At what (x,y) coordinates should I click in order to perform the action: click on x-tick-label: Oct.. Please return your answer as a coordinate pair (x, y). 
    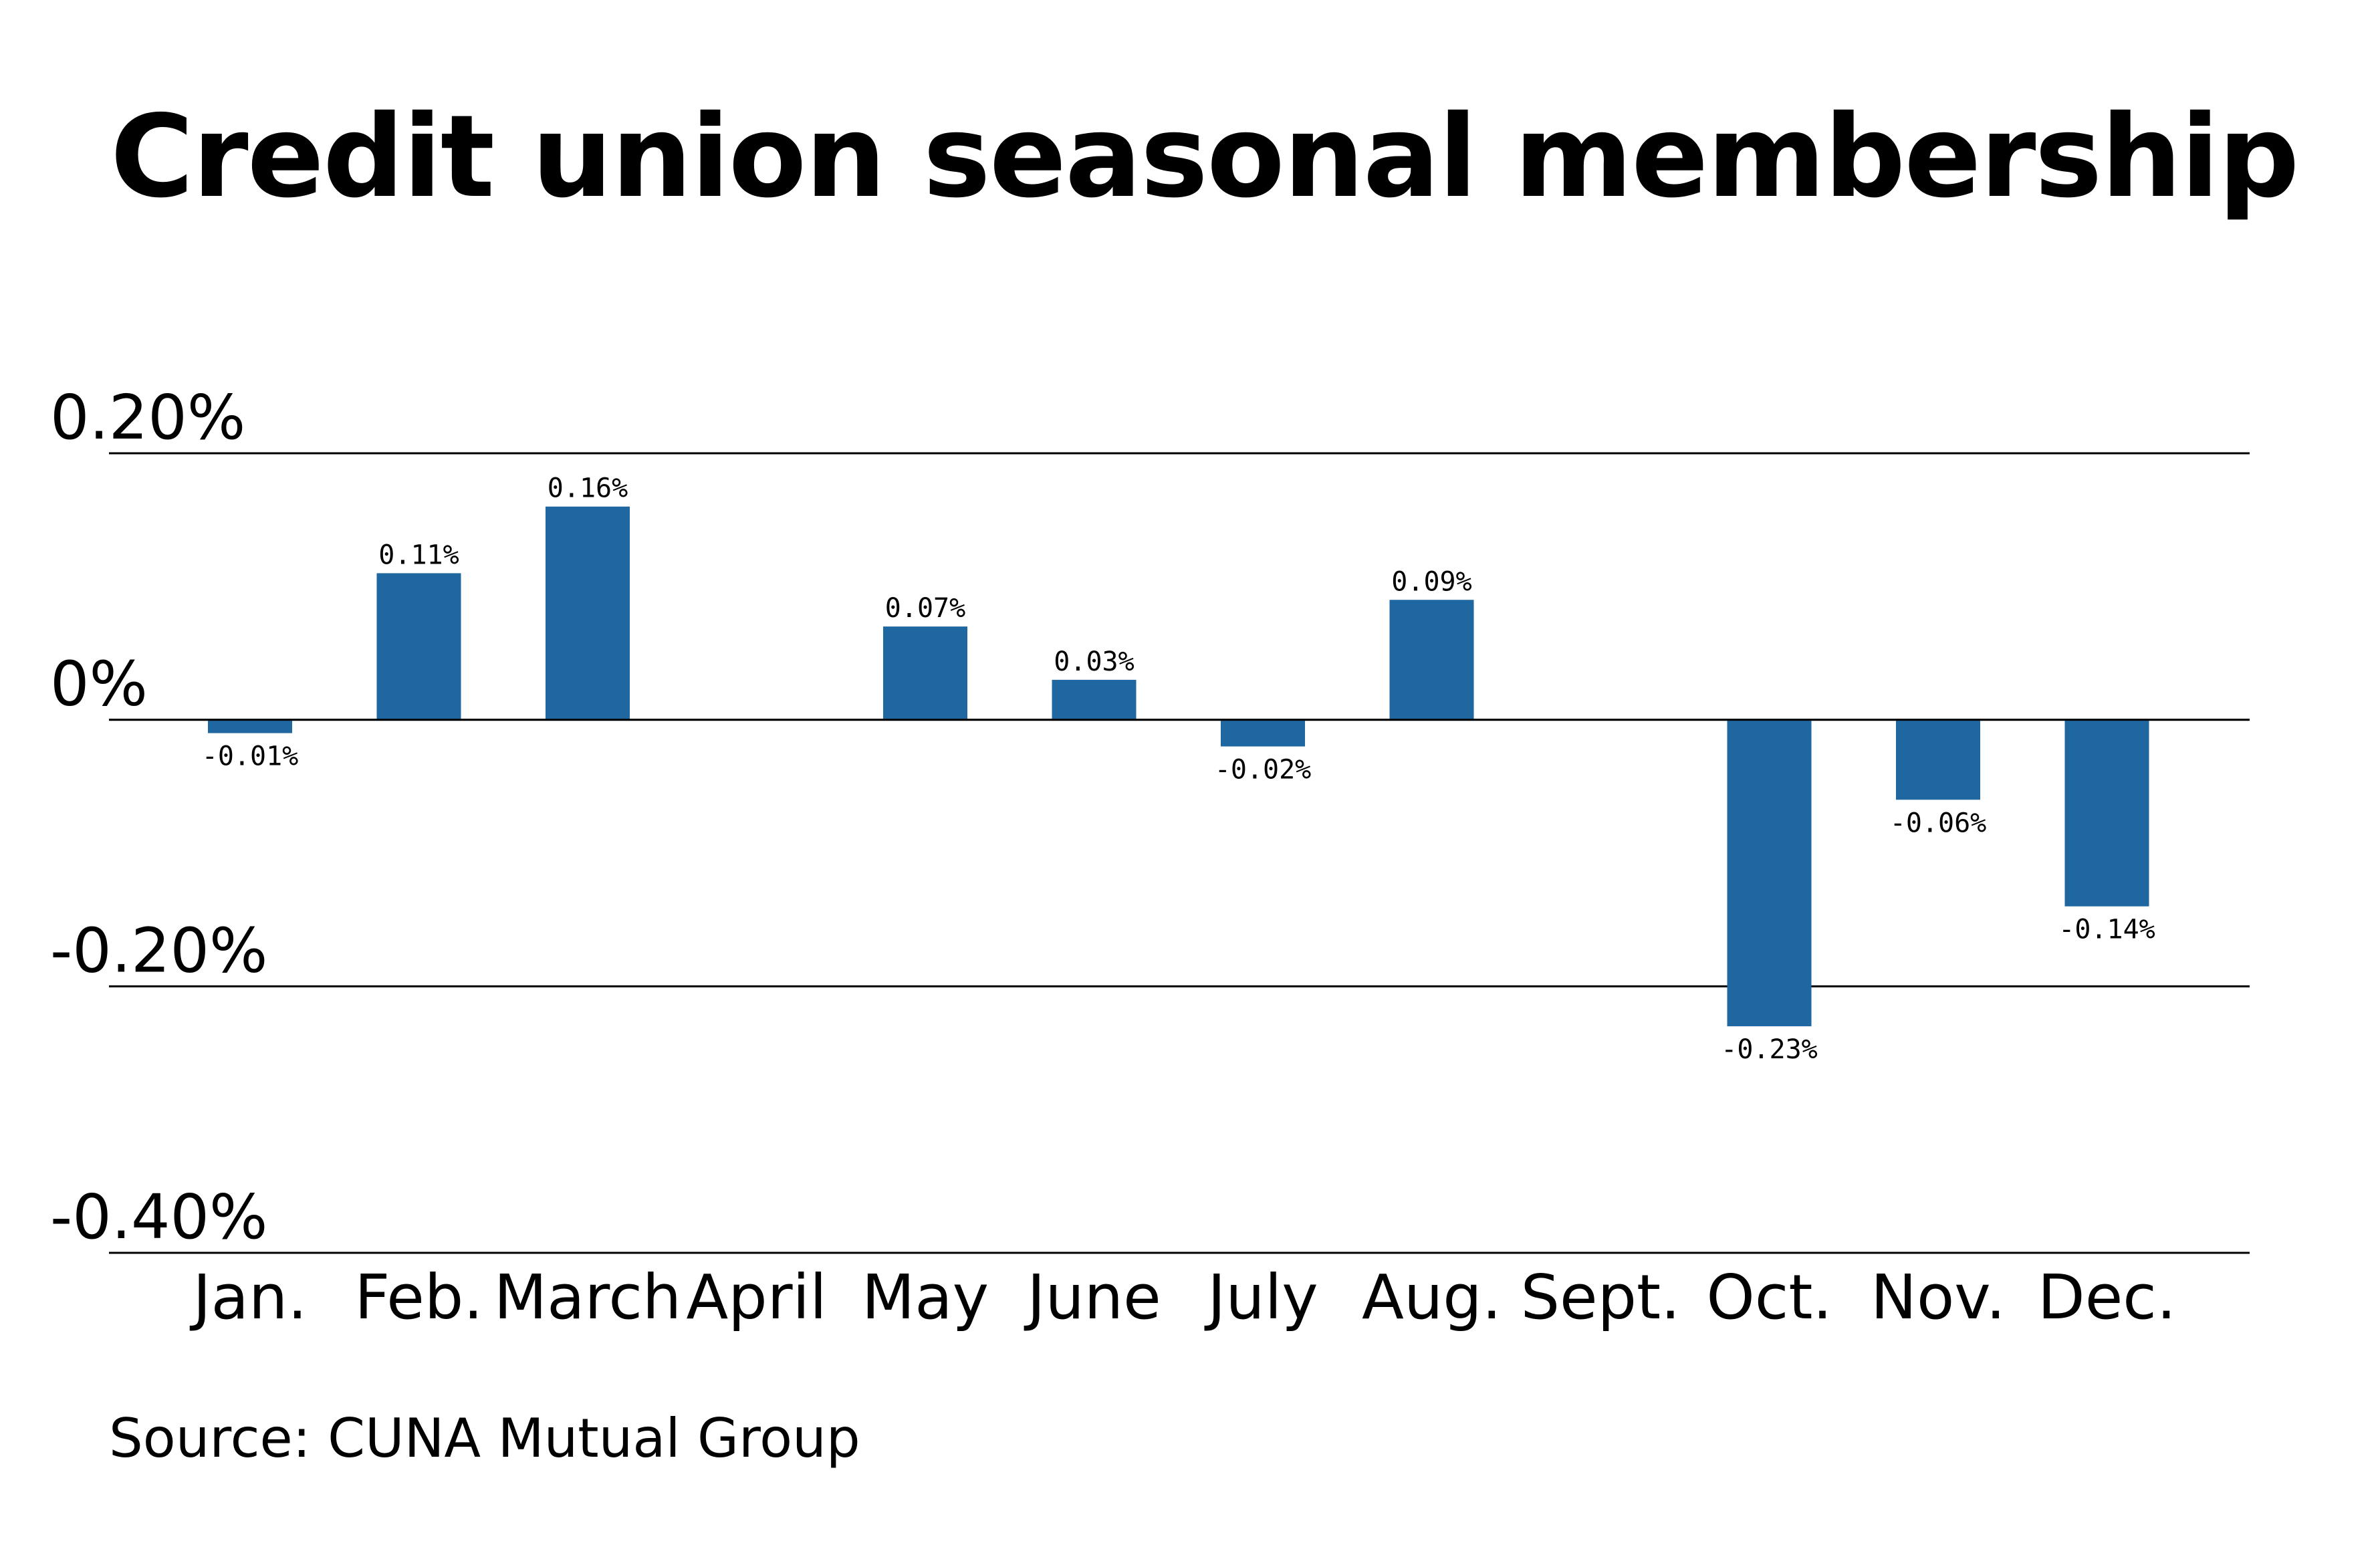
    Looking at the image, I should click on (1769, 1297).